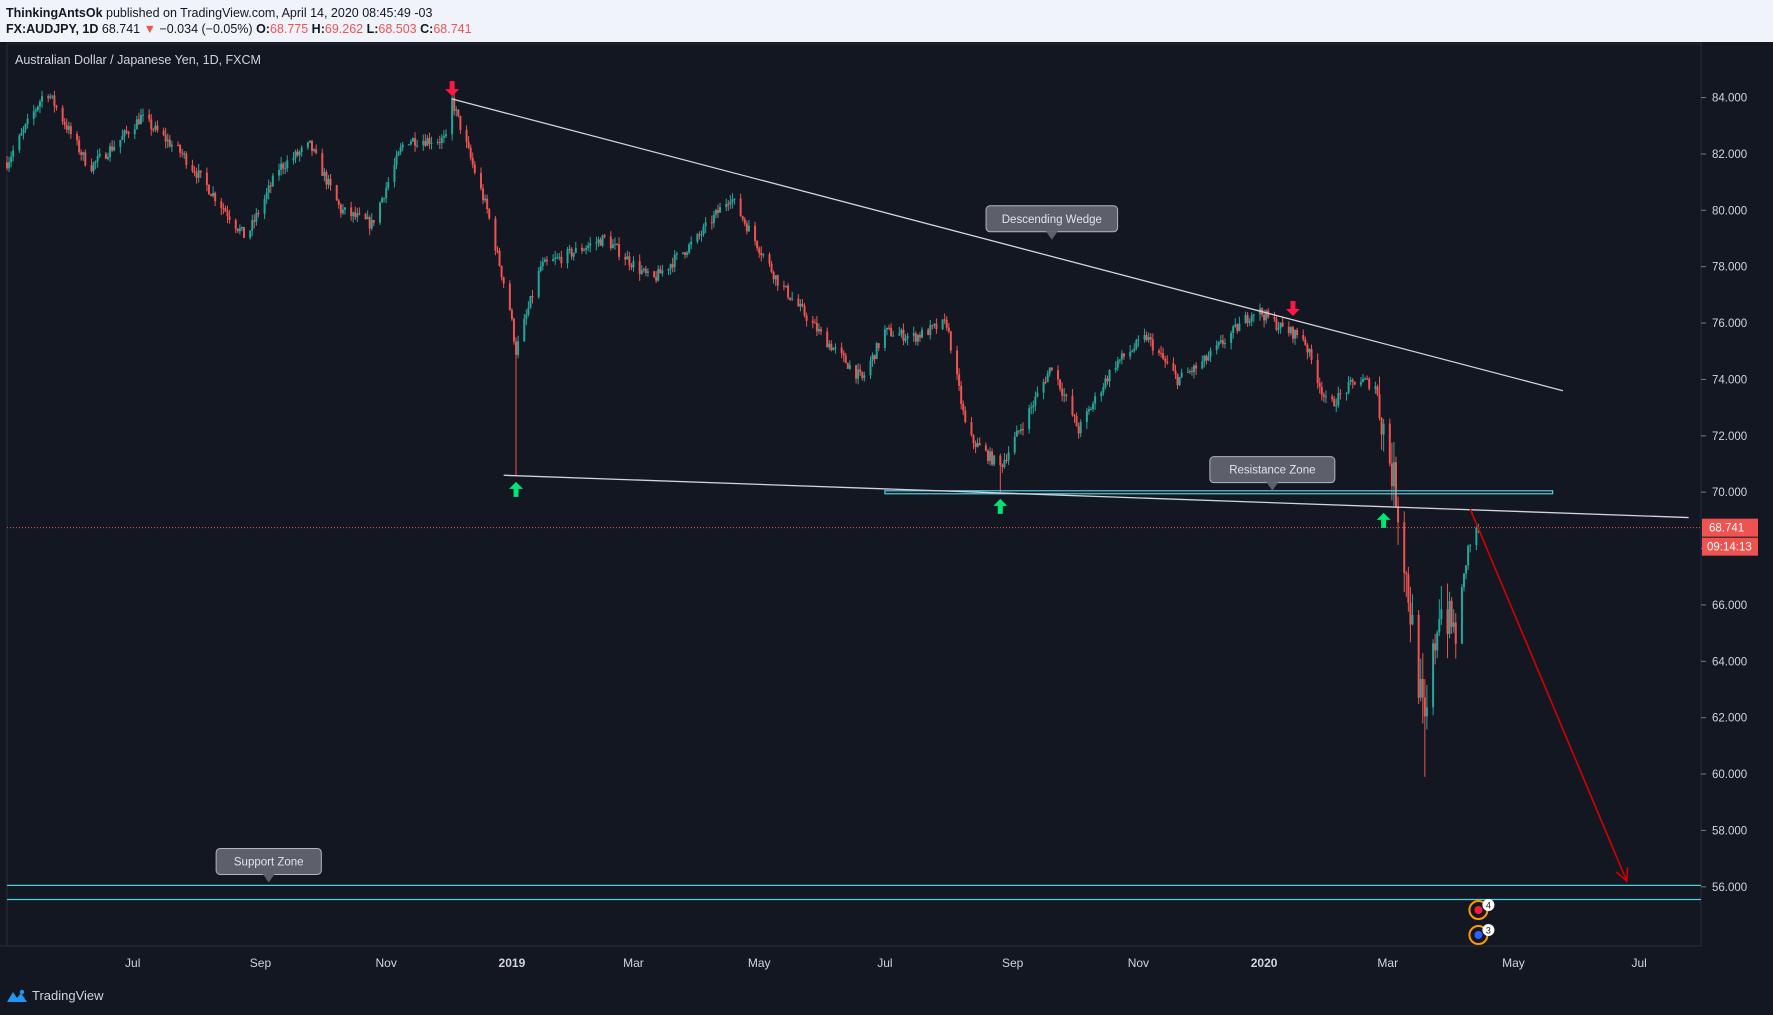 The image size is (1773, 1015). I want to click on resistance-zone, so click(1219, 492).